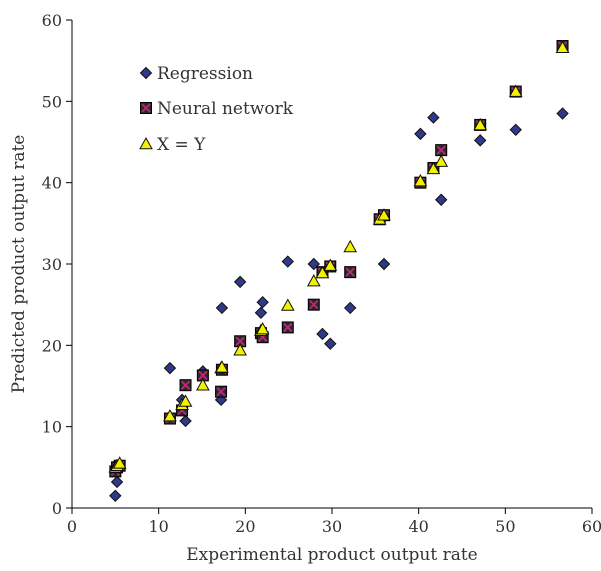  I want to click on x-tick-label: 0, so click(72, 526).